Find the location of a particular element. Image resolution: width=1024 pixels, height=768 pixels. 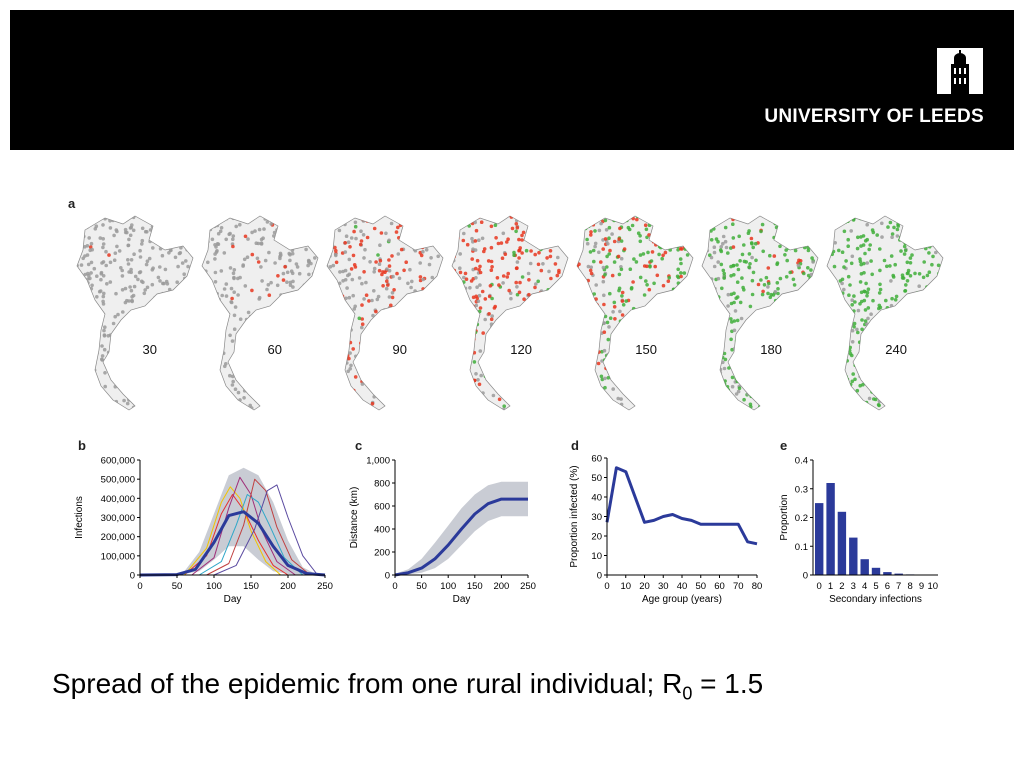

map-day-label: 90 is located at coordinates (400, 349).